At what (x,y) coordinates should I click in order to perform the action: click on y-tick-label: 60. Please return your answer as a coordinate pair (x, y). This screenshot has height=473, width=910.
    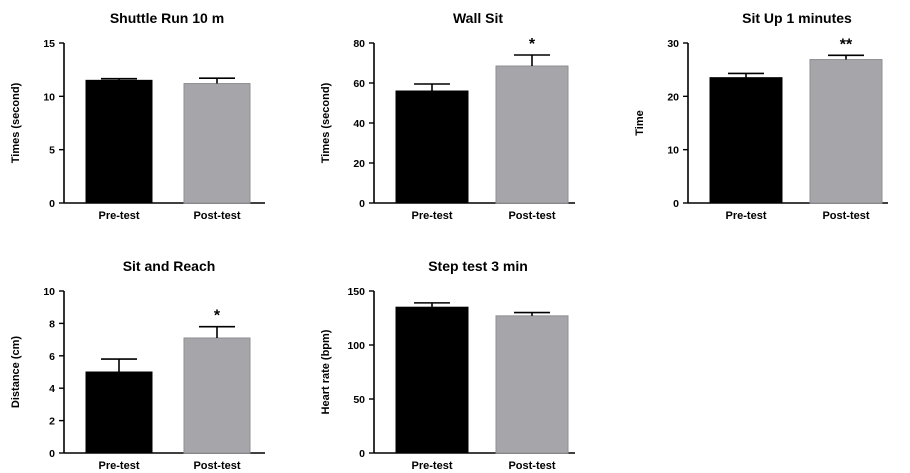
    Looking at the image, I should click on (359, 84).